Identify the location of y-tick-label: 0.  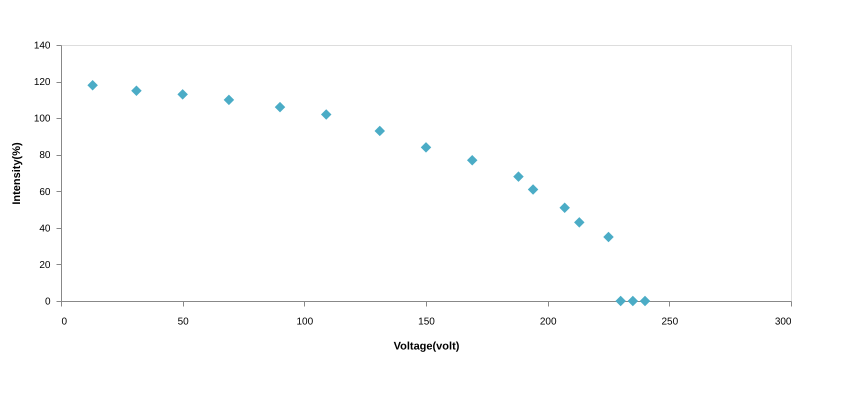
(47, 302).